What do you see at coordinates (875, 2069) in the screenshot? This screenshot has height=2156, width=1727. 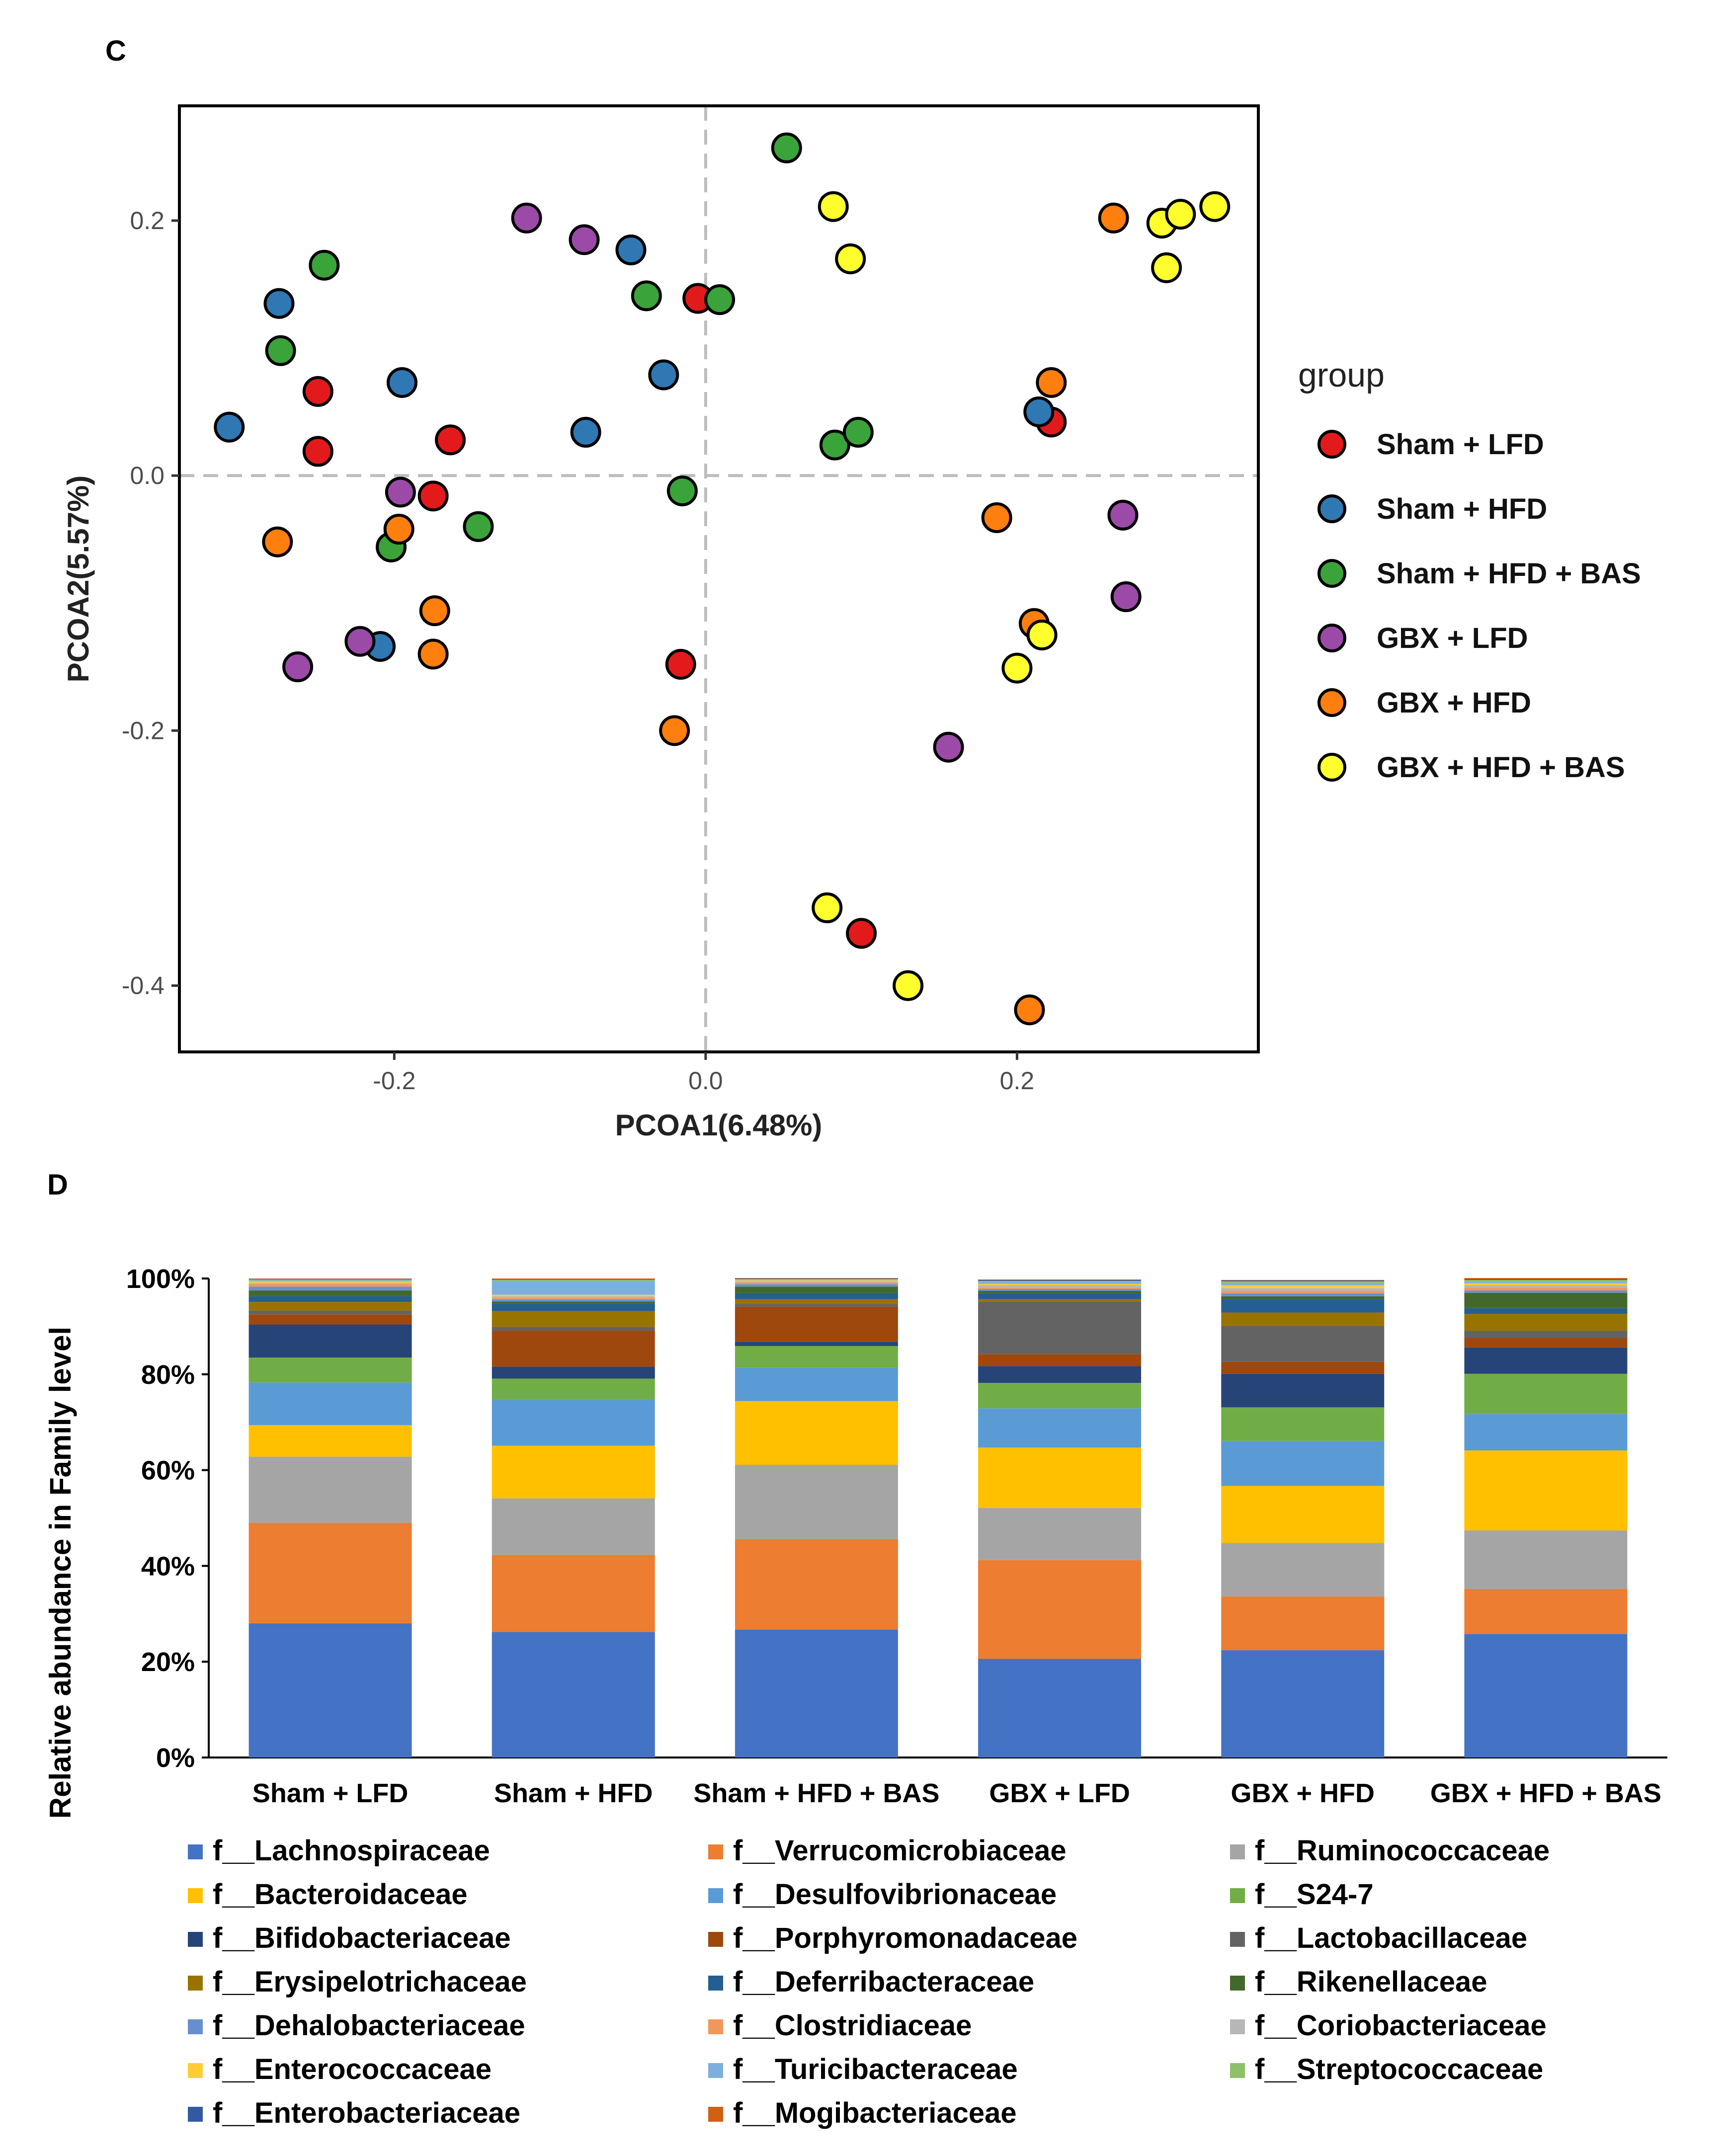 I see `legend-label: f__Turicibacteraceae` at bounding box center [875, 2069].